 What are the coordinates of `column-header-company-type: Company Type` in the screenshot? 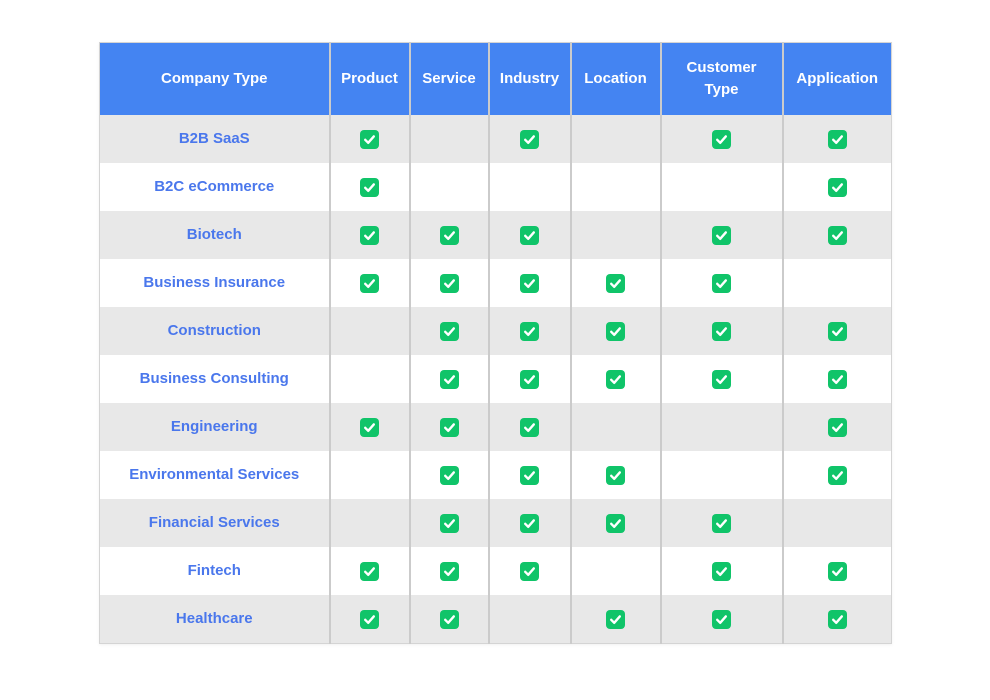 It's located at (215, 78).